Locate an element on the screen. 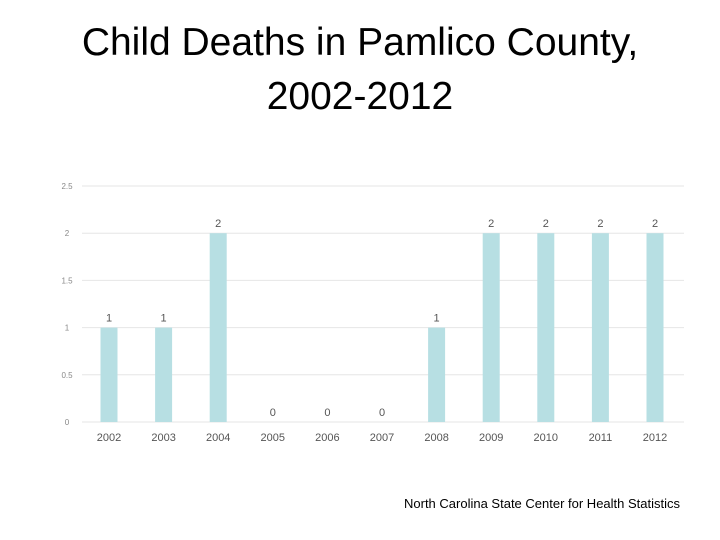 The height and width of the screenshot is (540, 720). x-tick-label: 2002 is located at coordinates (109, 438).